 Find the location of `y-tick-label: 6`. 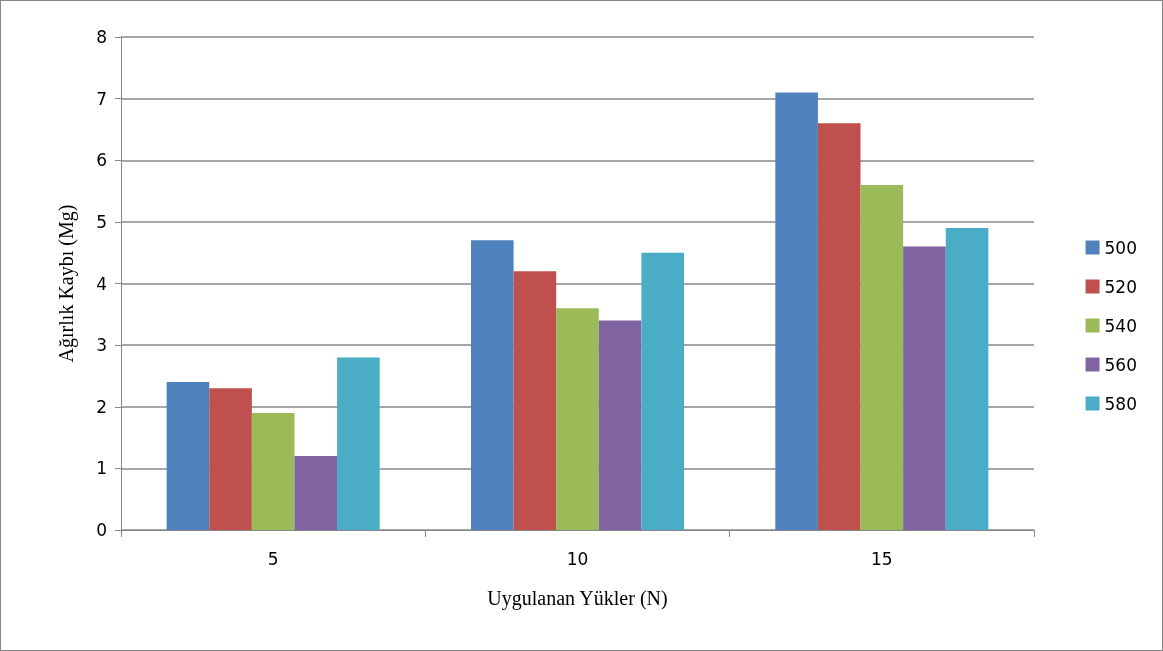

y-tick-label: 6 is located at coordinates (101, 160).